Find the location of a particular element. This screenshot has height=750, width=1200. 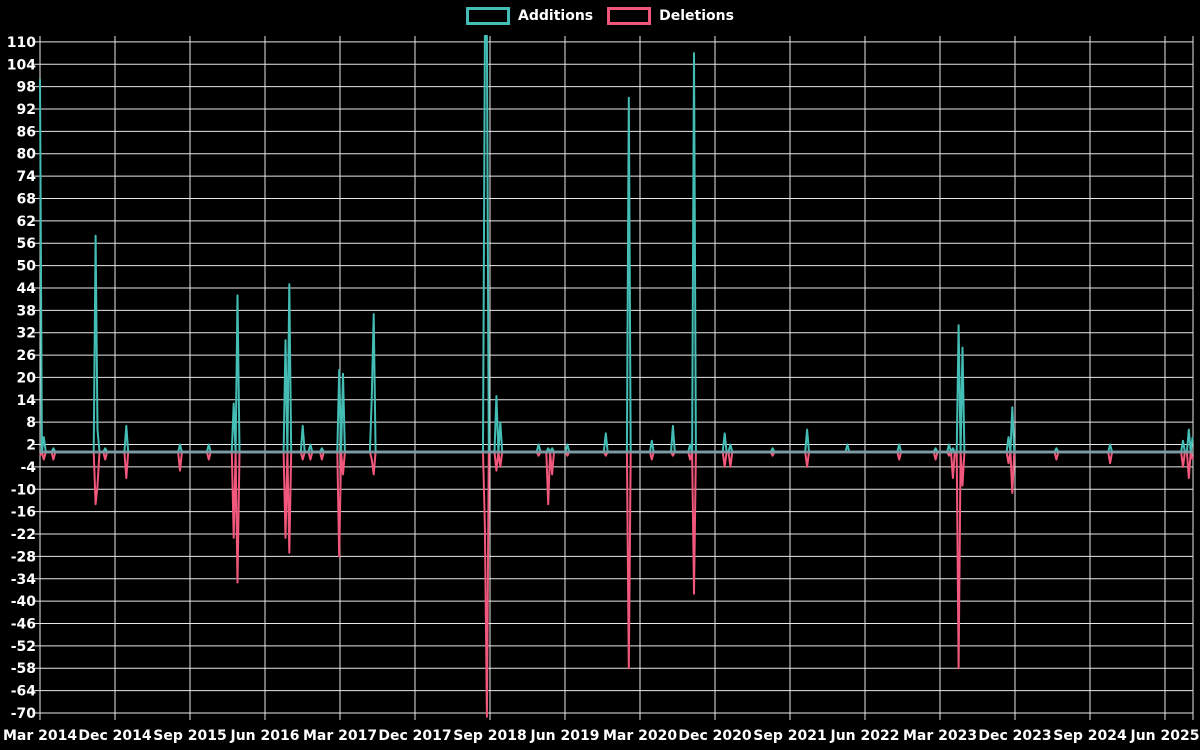

svg-text: Dec 2020 is located at coordinates (715, 736).